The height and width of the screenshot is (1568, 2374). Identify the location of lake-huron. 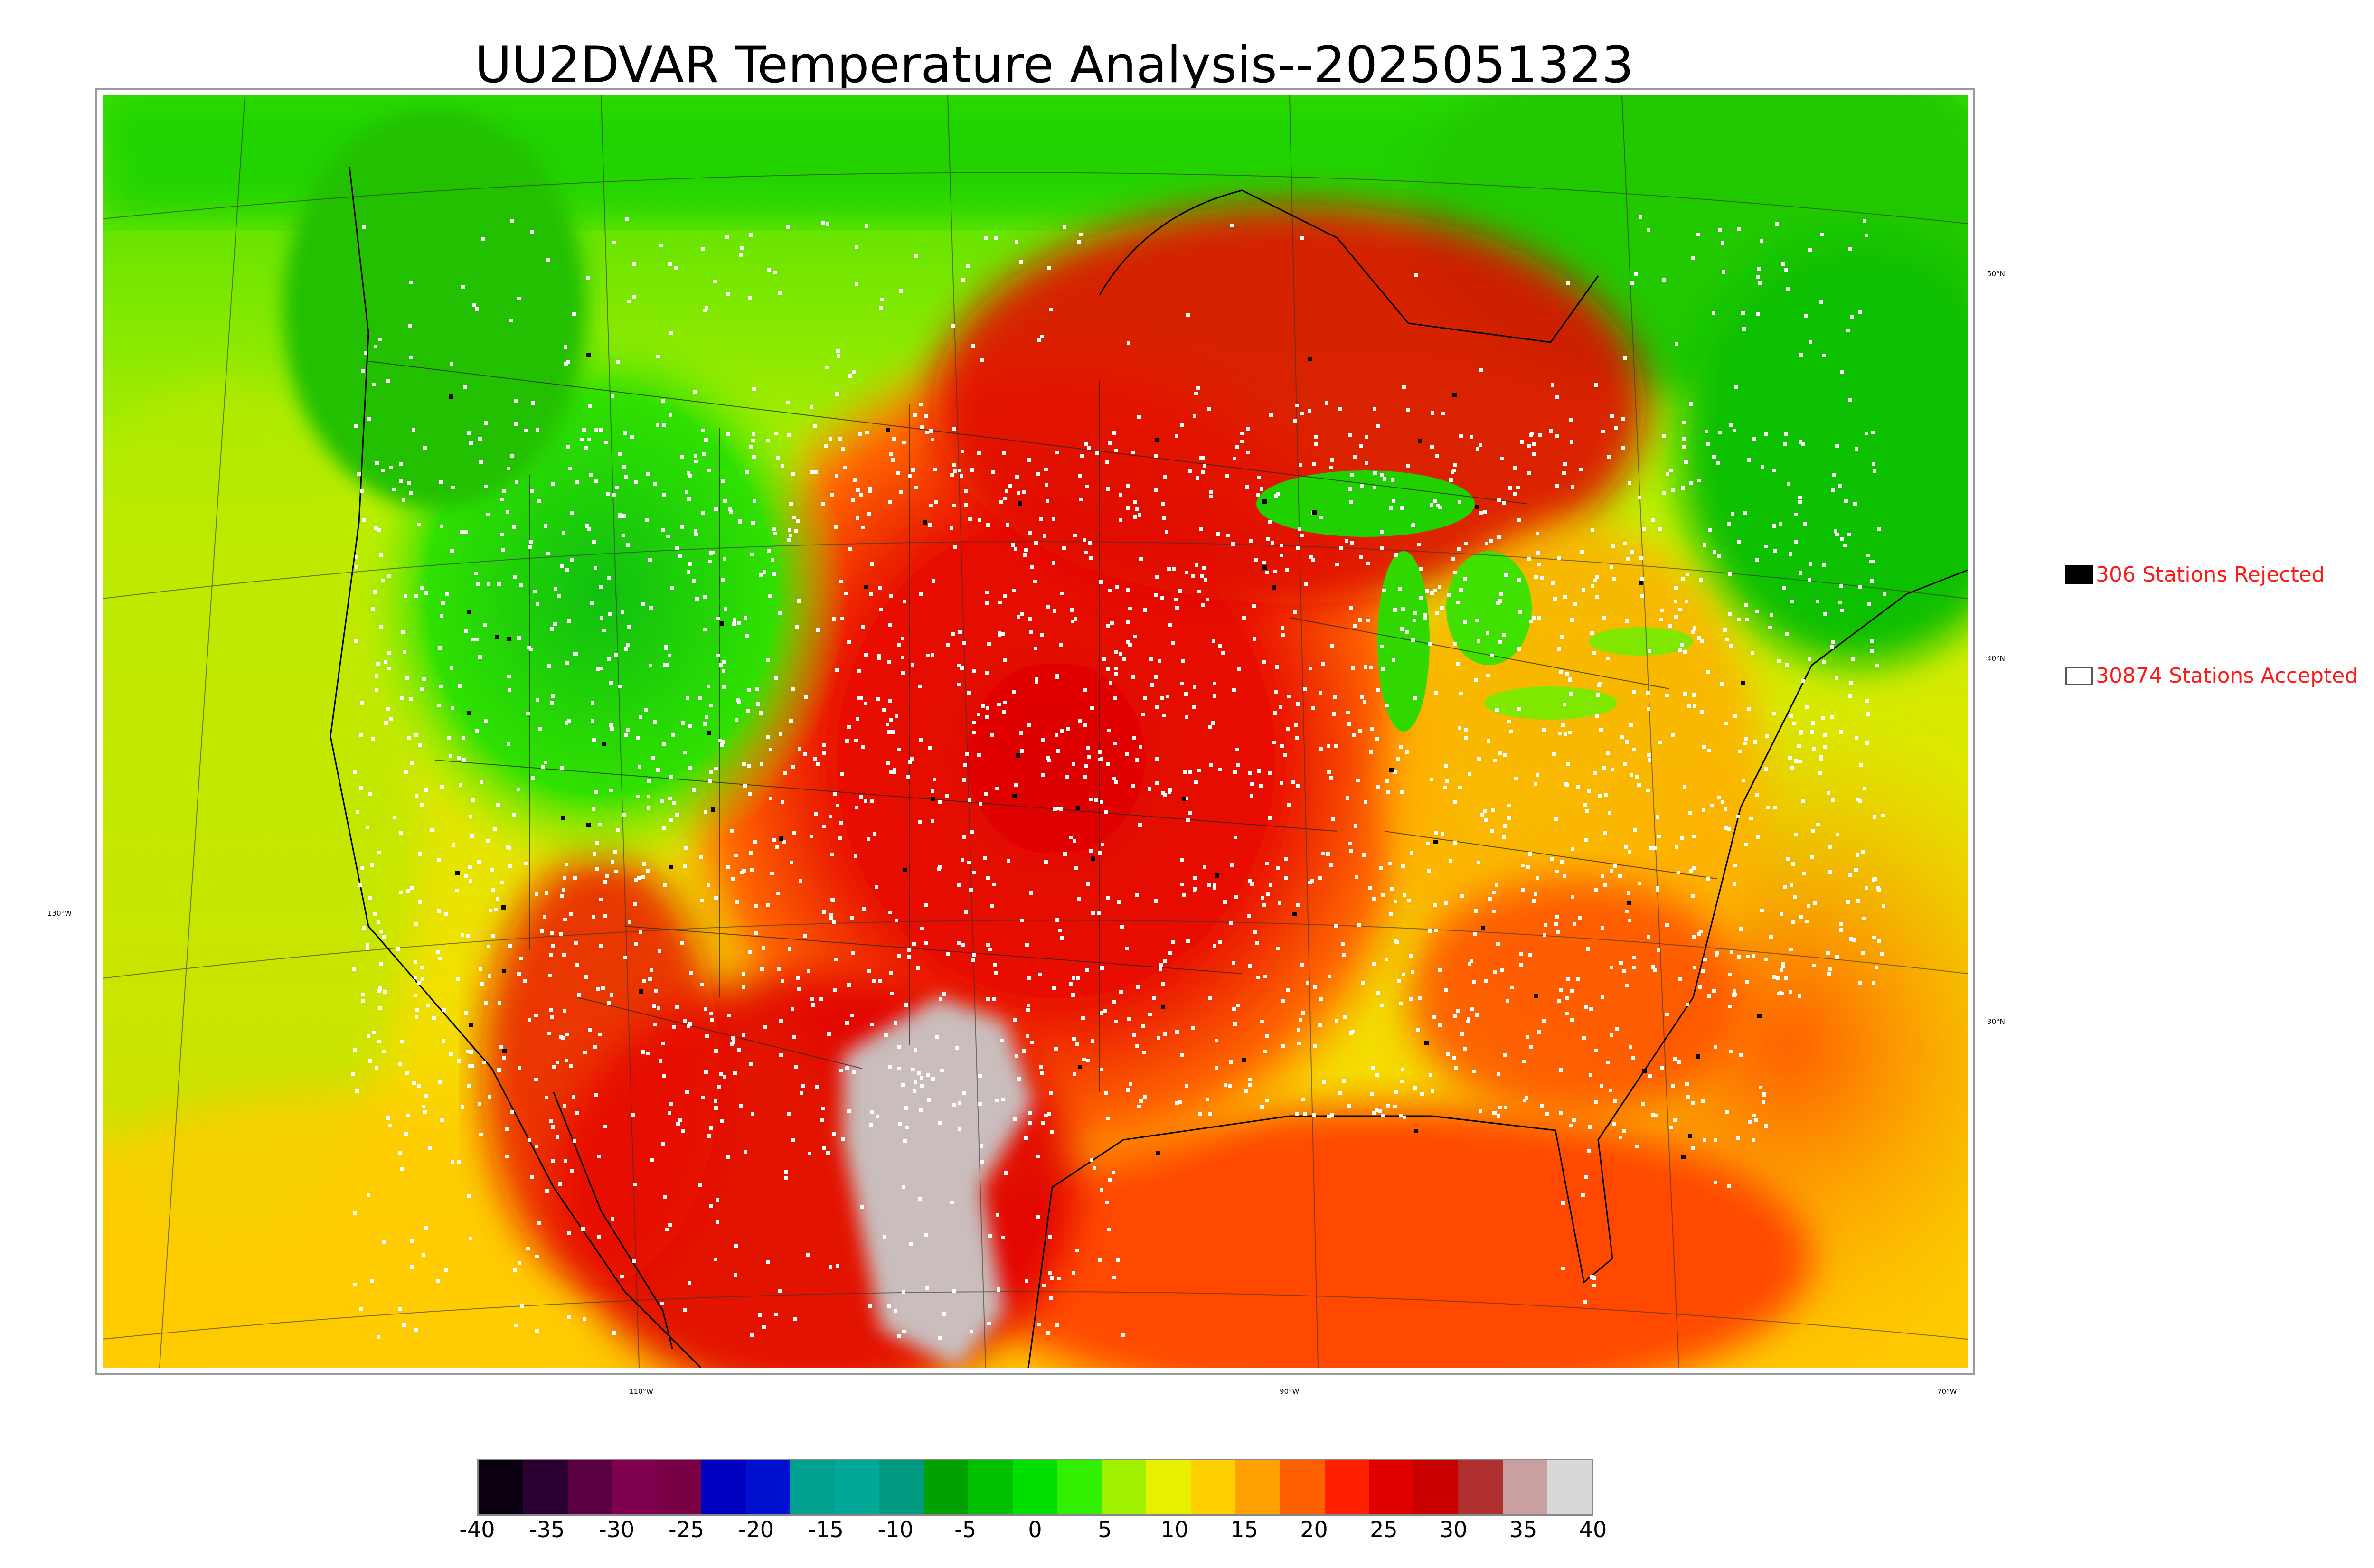
(1489, 608).